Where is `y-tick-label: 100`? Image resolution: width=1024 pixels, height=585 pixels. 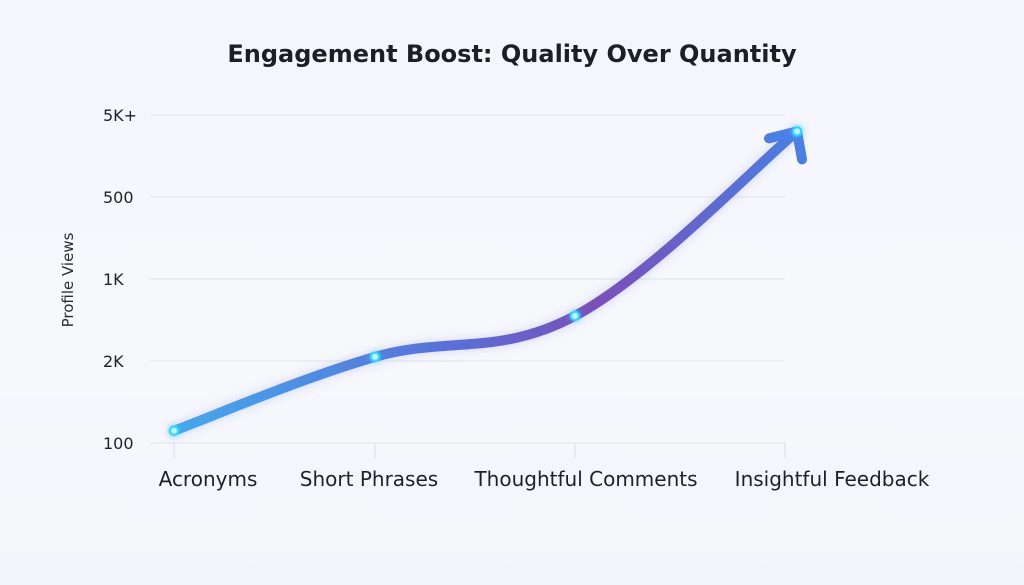
y-tick-label: 100 is located at coordinates (118, 443).